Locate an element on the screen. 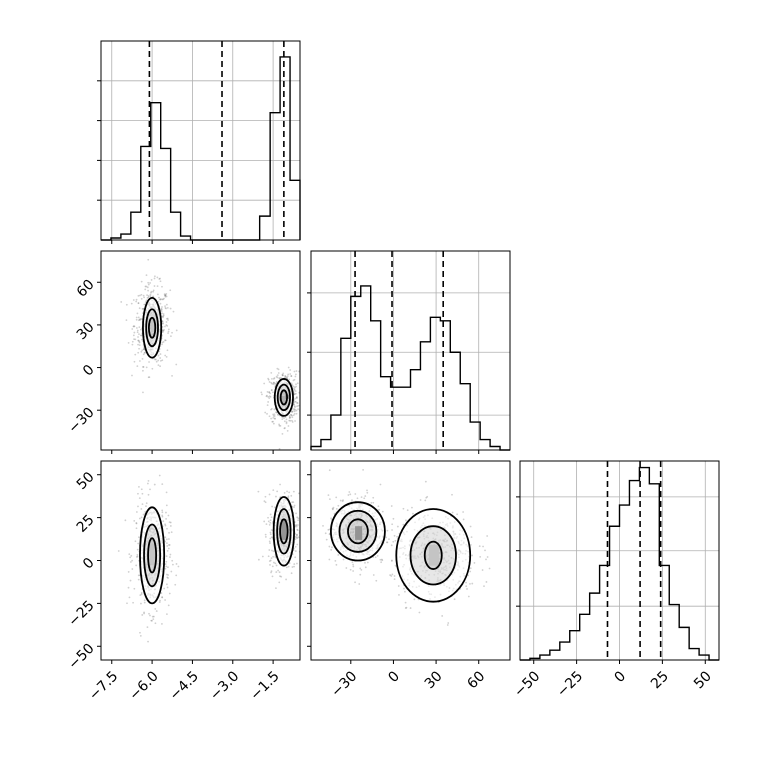 The width and height of the screenshot is (760, 760). x-tick-label: −7.5 is located at coordinates (103, 685).